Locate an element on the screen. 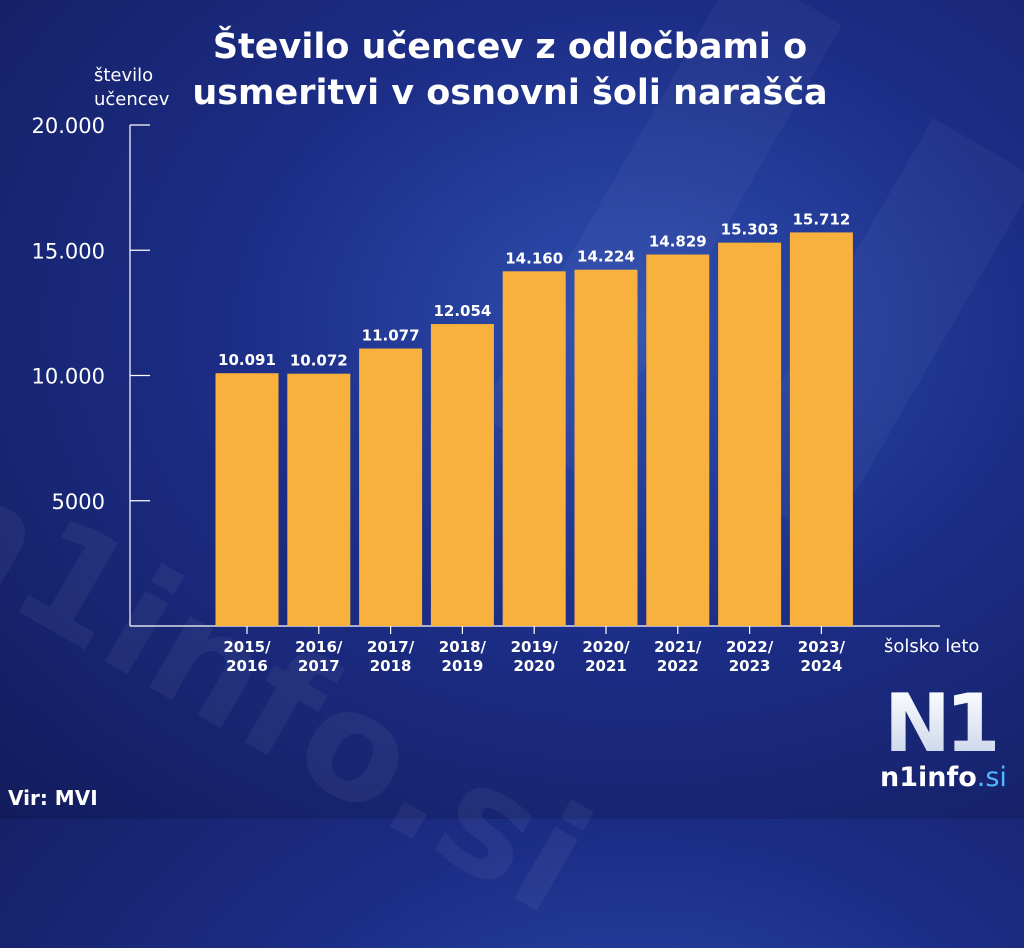  x-axis-title: šolsko leto is located at coordinates (932, 646).